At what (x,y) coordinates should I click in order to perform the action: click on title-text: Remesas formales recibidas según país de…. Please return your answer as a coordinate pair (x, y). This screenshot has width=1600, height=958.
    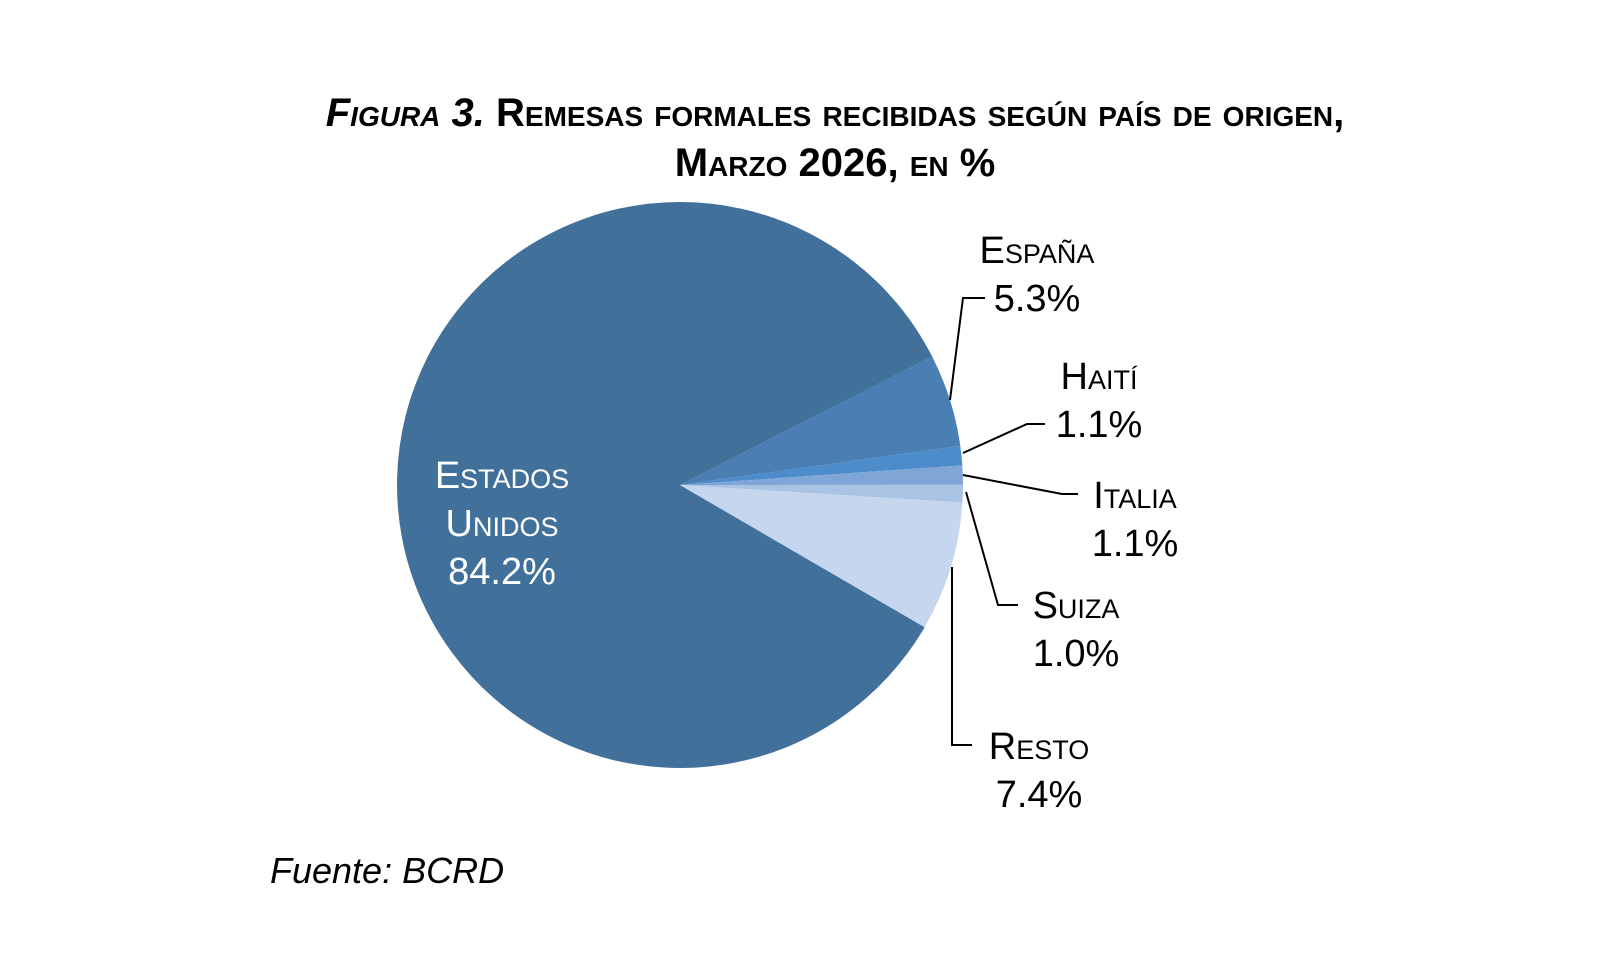
    Looking at the image, I should click on (920, 113).